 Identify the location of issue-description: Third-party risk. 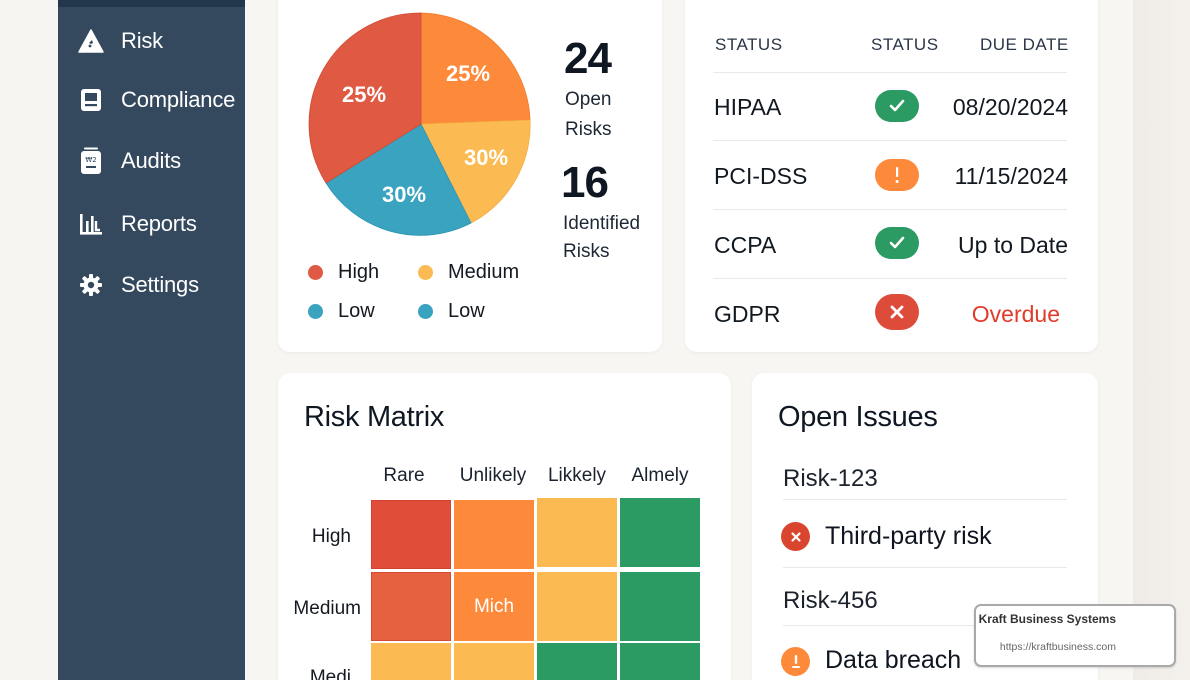
(908, 536).